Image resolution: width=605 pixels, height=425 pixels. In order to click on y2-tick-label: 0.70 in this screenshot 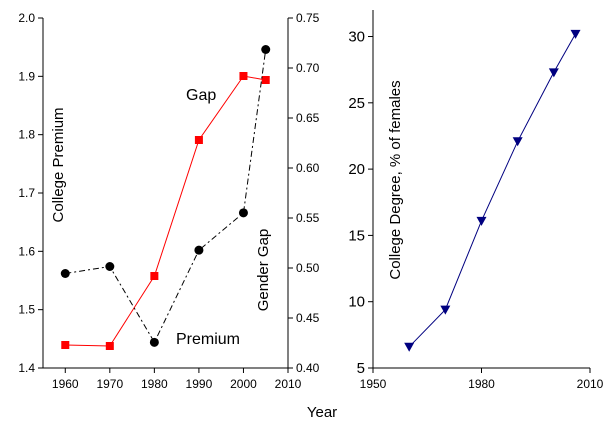, I will do `click(308, 68)`.